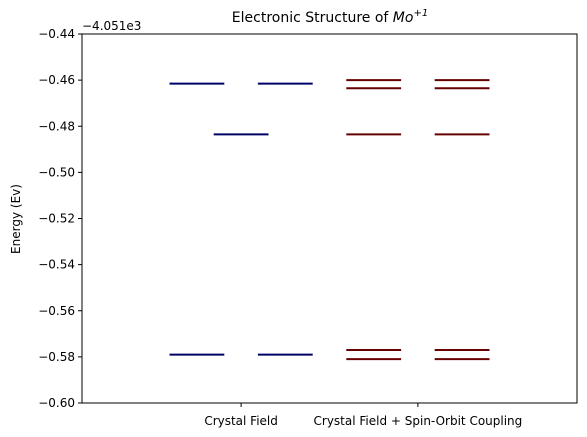  I want to click on y-axis-label: Energy (Ev), so click(16, 219).